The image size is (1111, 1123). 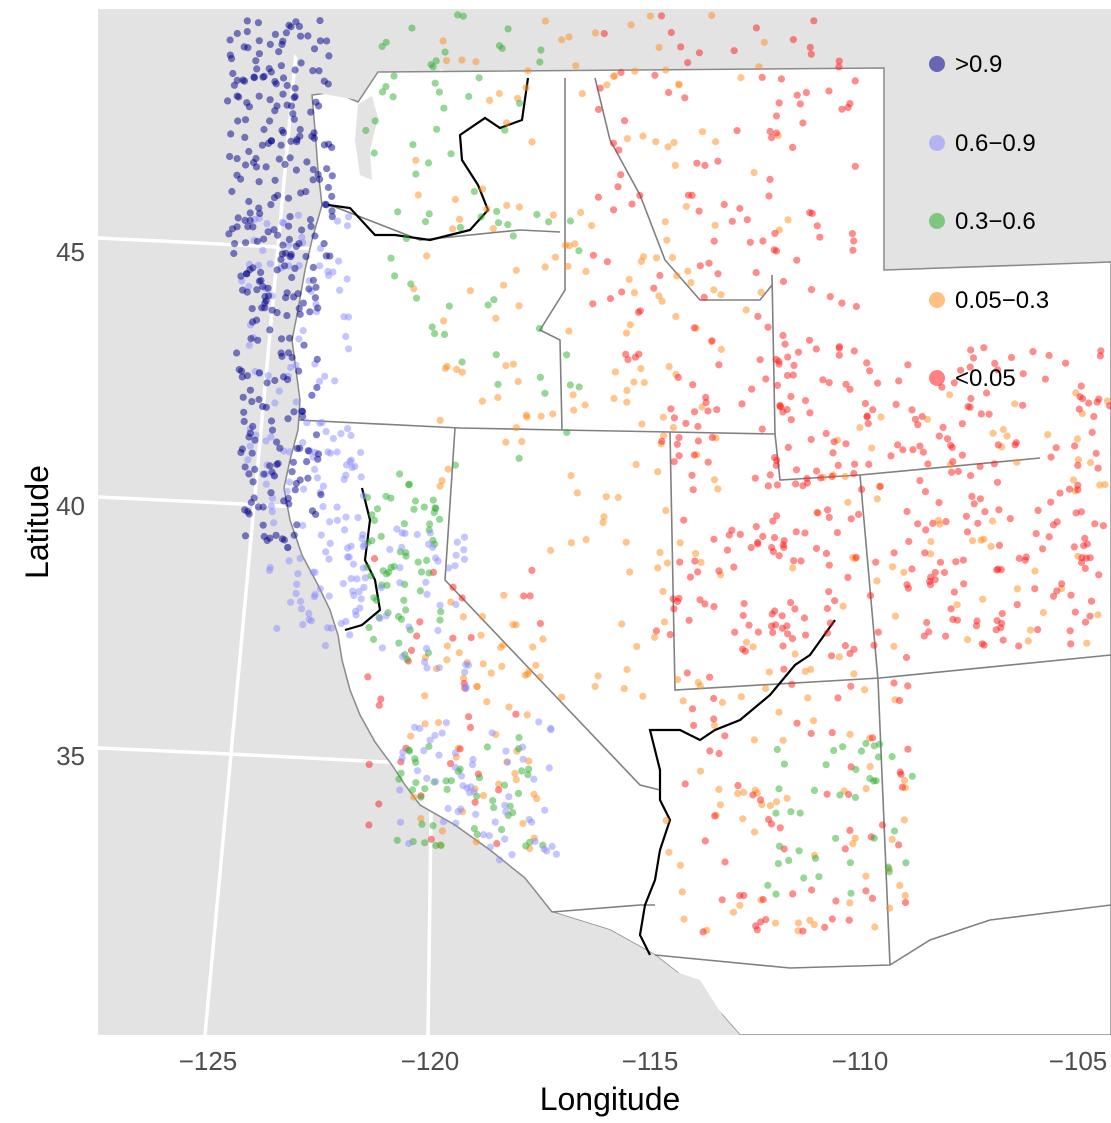 I want to click on legend-label: >0.9, so click(x=978, y=64).